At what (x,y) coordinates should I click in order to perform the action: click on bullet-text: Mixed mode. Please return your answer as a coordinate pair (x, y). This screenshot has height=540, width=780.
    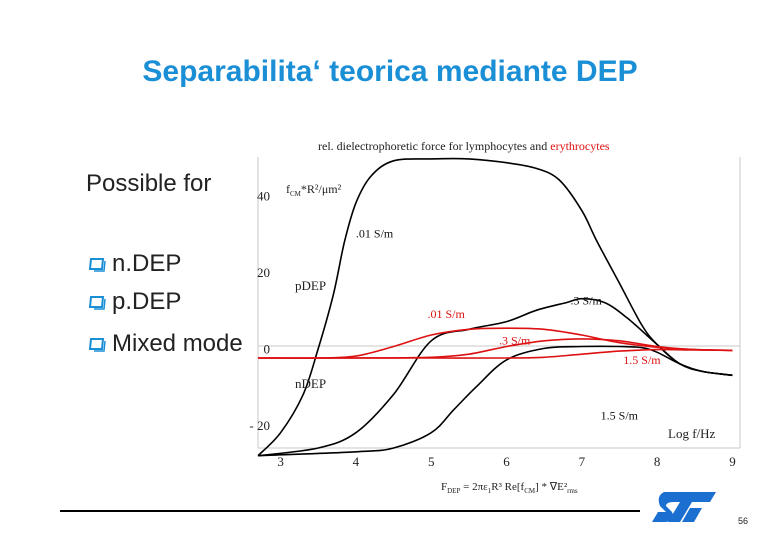
    Looking at the image, I should click on (177, 343).